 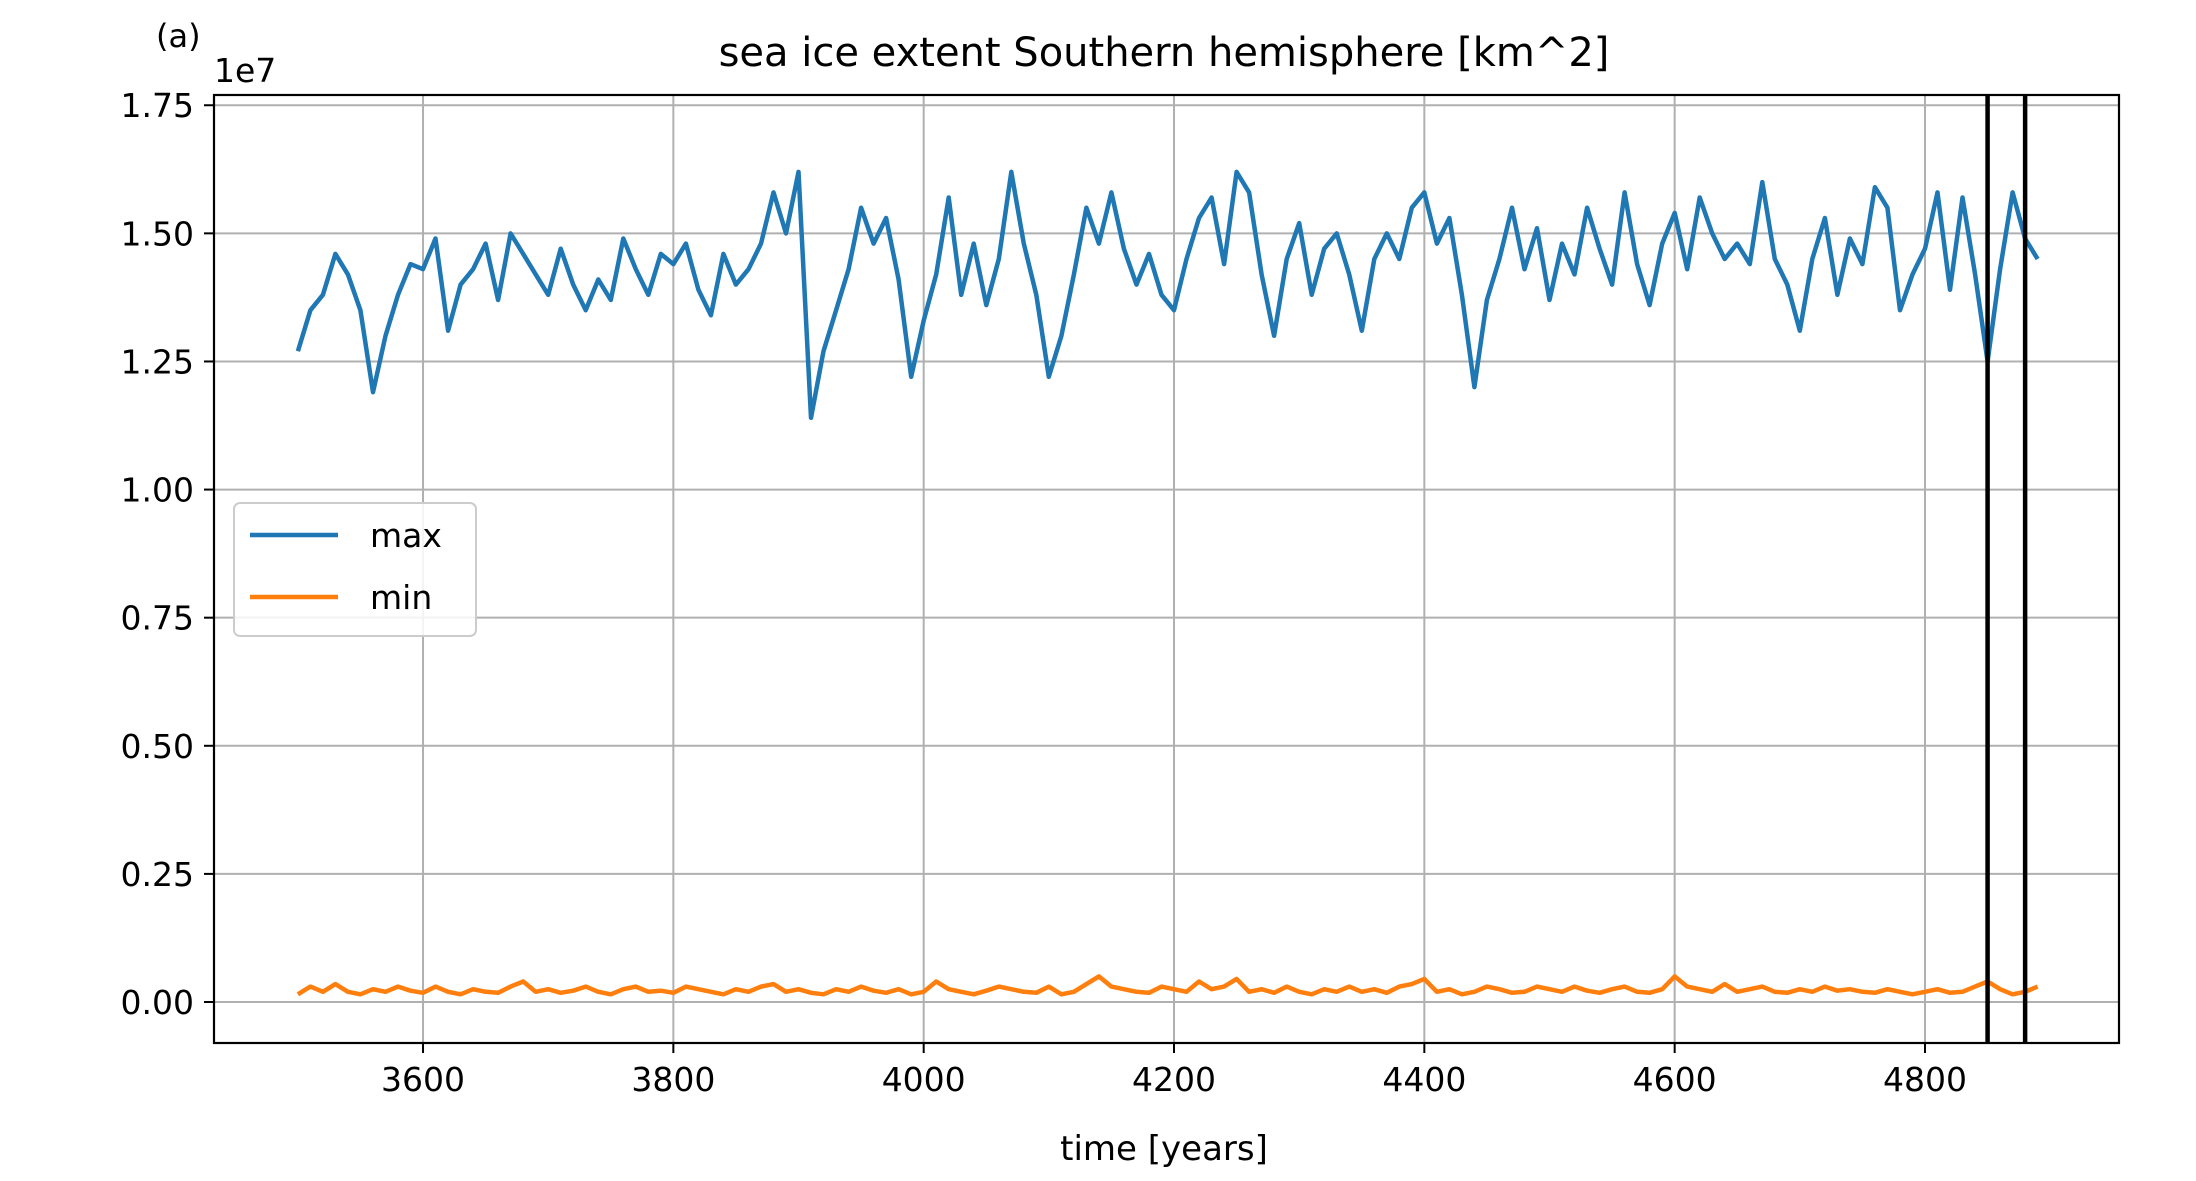 What do you see at coordinates (245, 70) in the screenshot?
I see `y-offset-text: 1e7` at bounding box center [245, 70].